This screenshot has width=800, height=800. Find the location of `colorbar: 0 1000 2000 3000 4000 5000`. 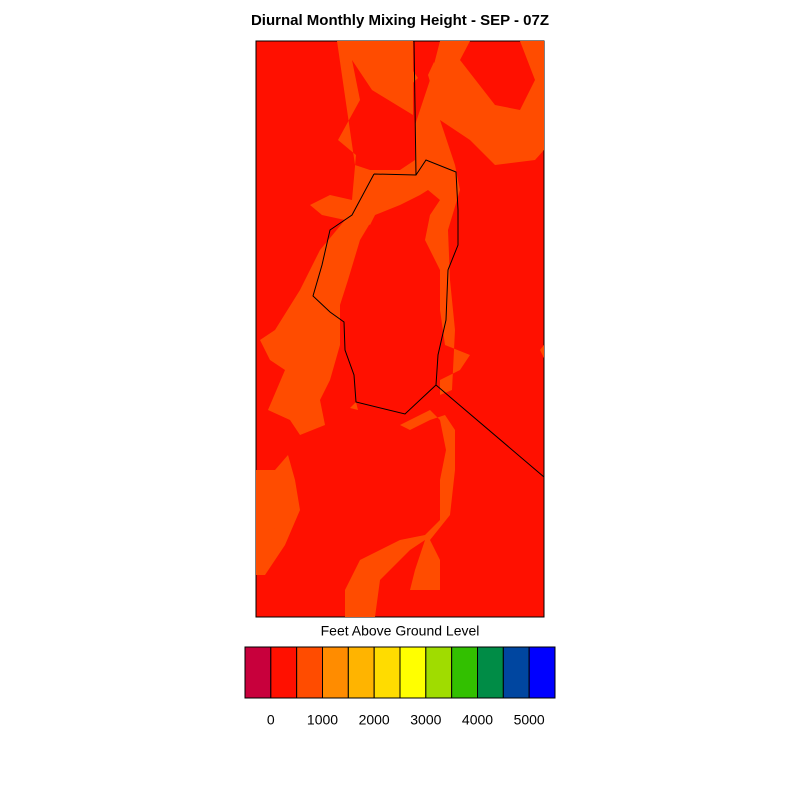

colorbar: 0 1000 2000 3000 4000 5000 is located at coordinates (400, 687).